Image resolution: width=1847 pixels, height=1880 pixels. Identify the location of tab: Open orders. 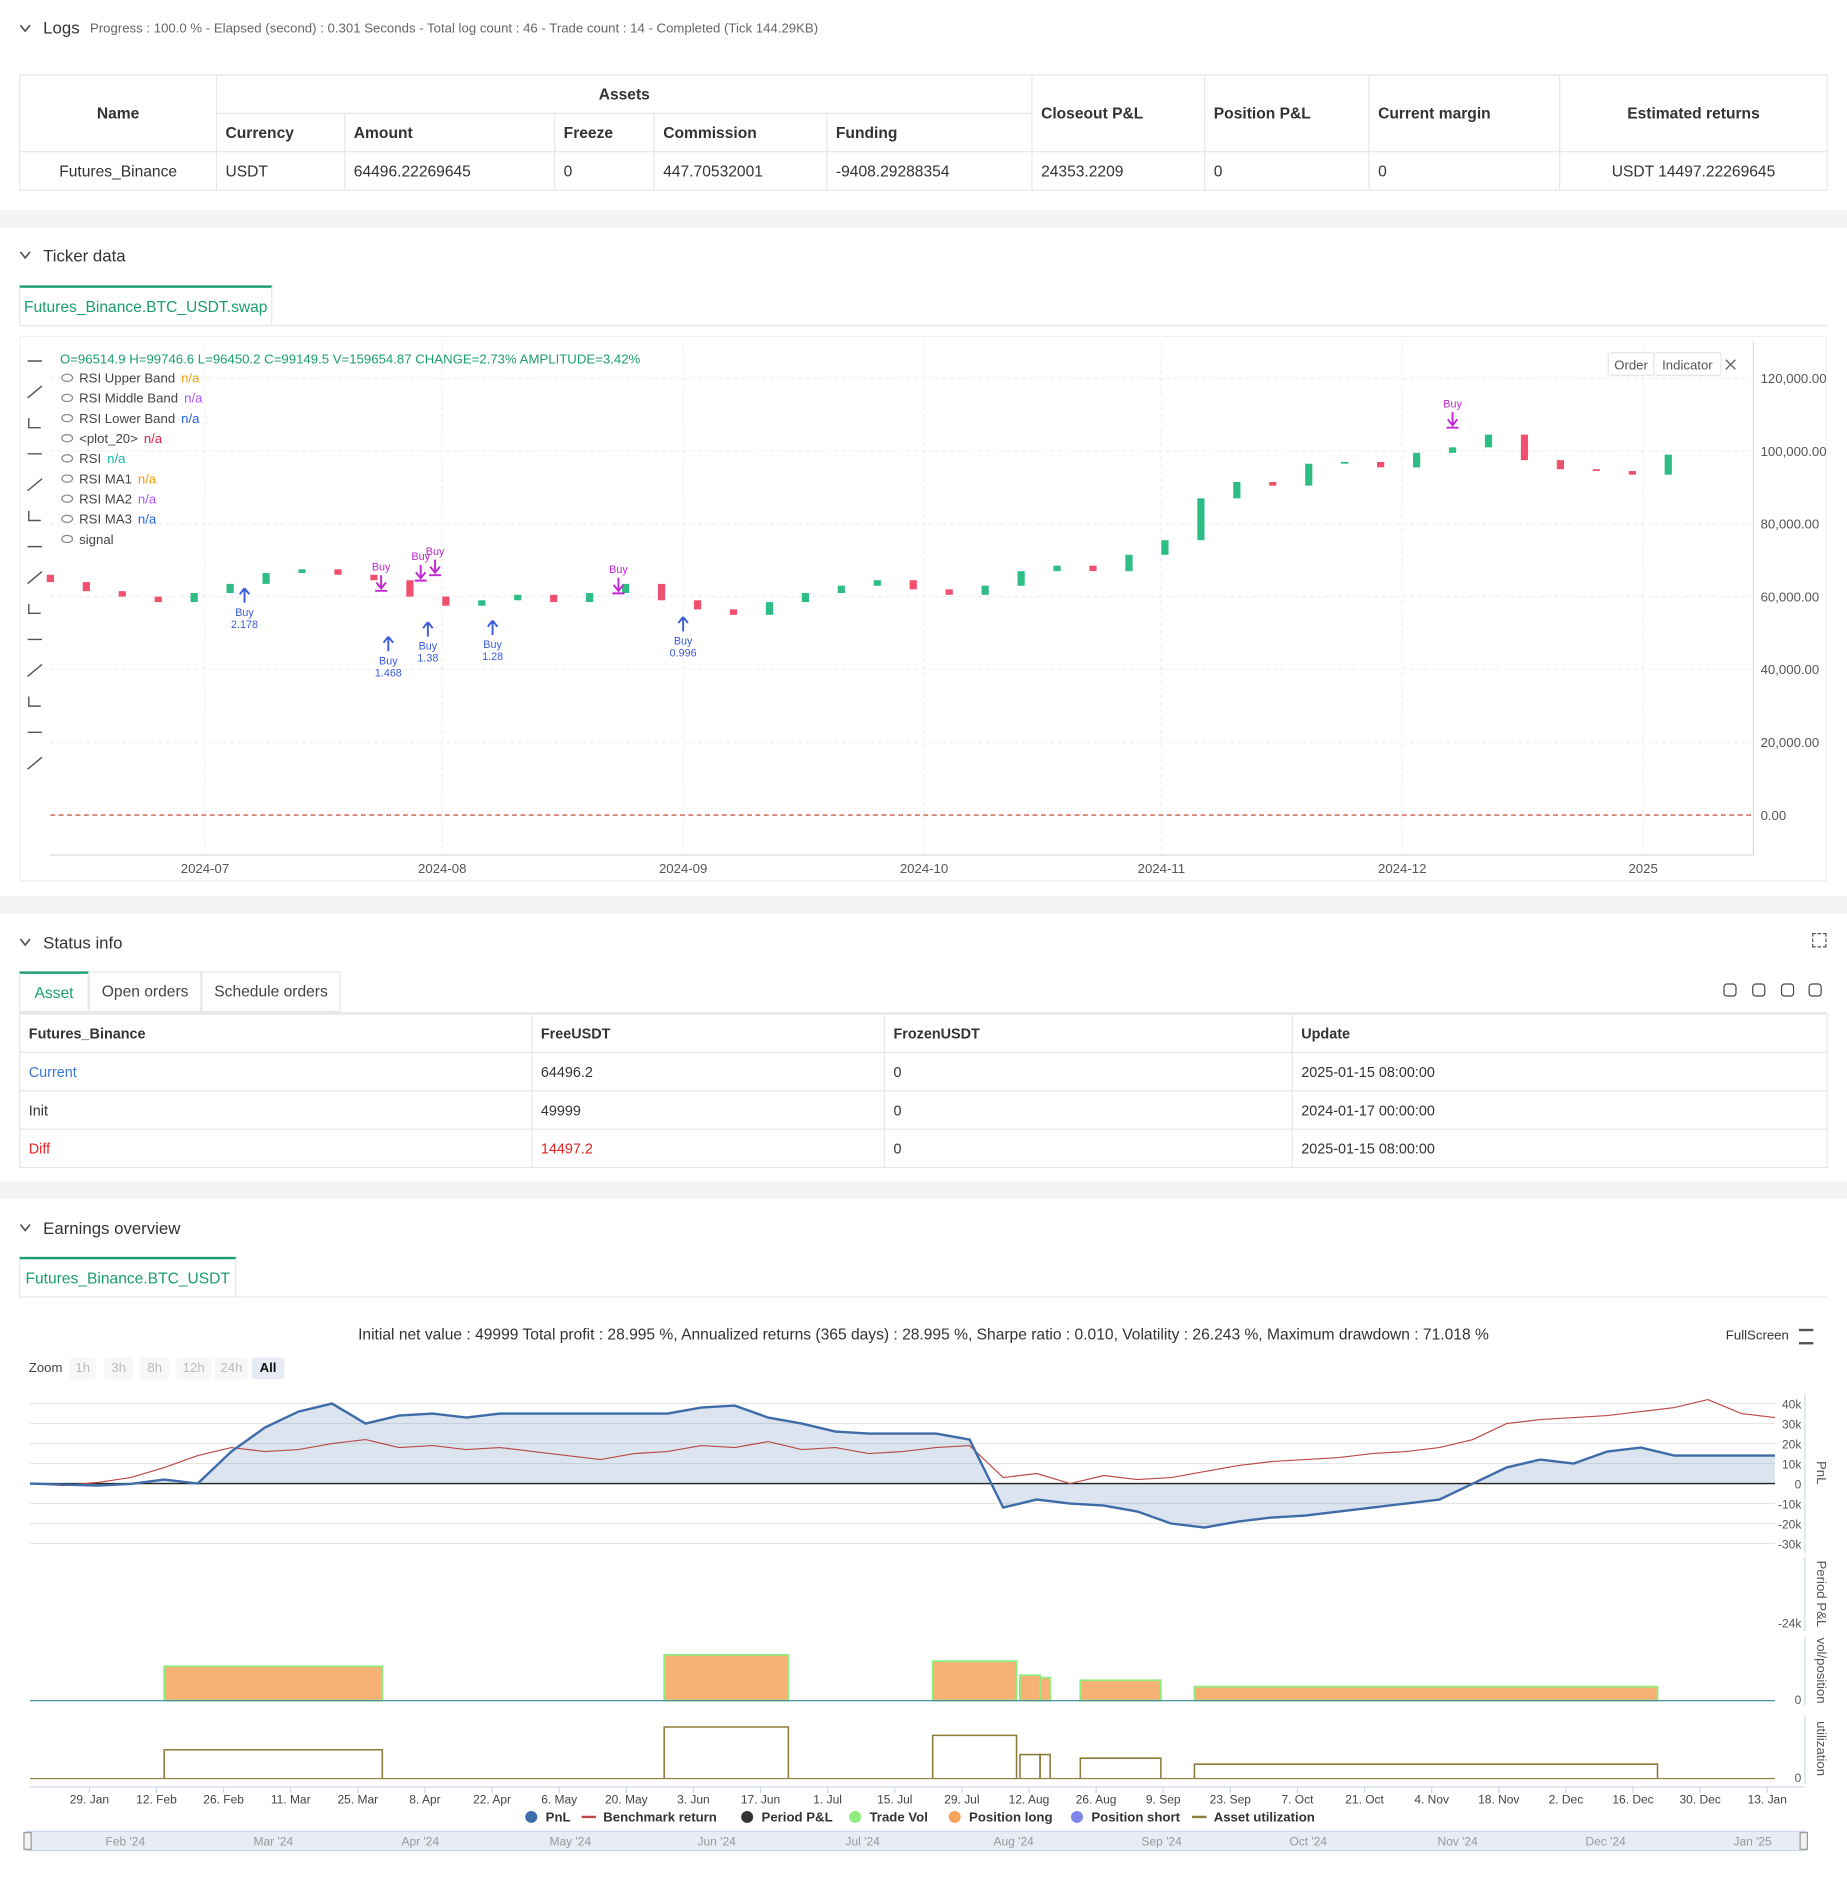
(145, 992).